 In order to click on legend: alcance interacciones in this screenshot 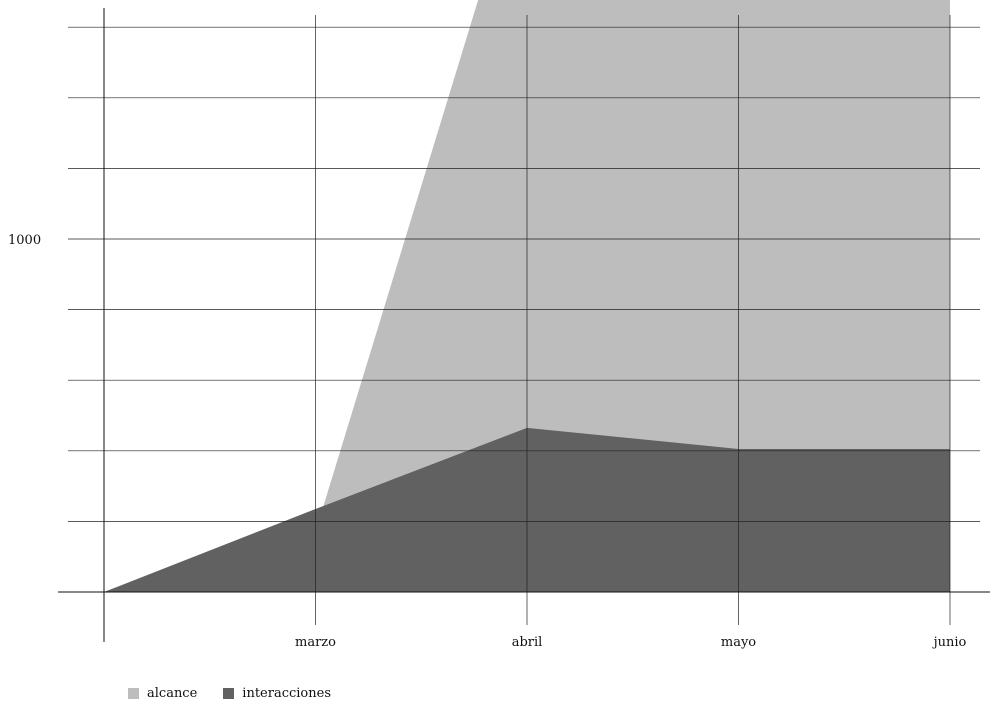, I will do `click(229, 693)`.